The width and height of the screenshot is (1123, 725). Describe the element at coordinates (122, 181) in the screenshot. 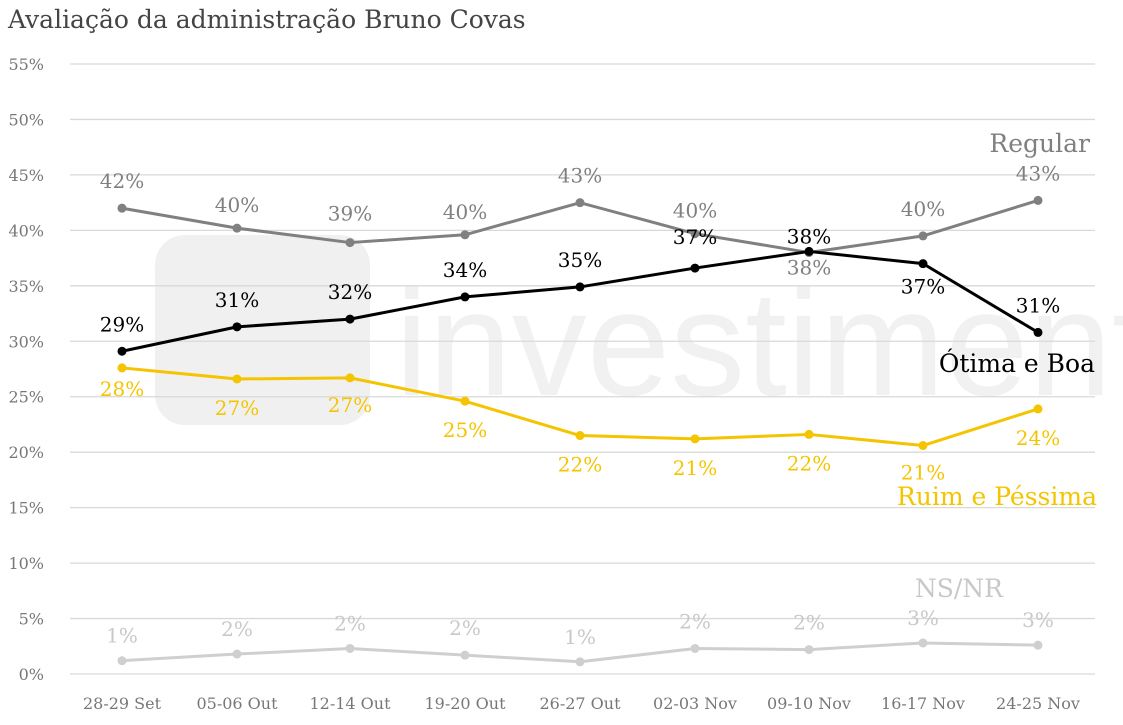

I see `data-label: 42%` at that location.